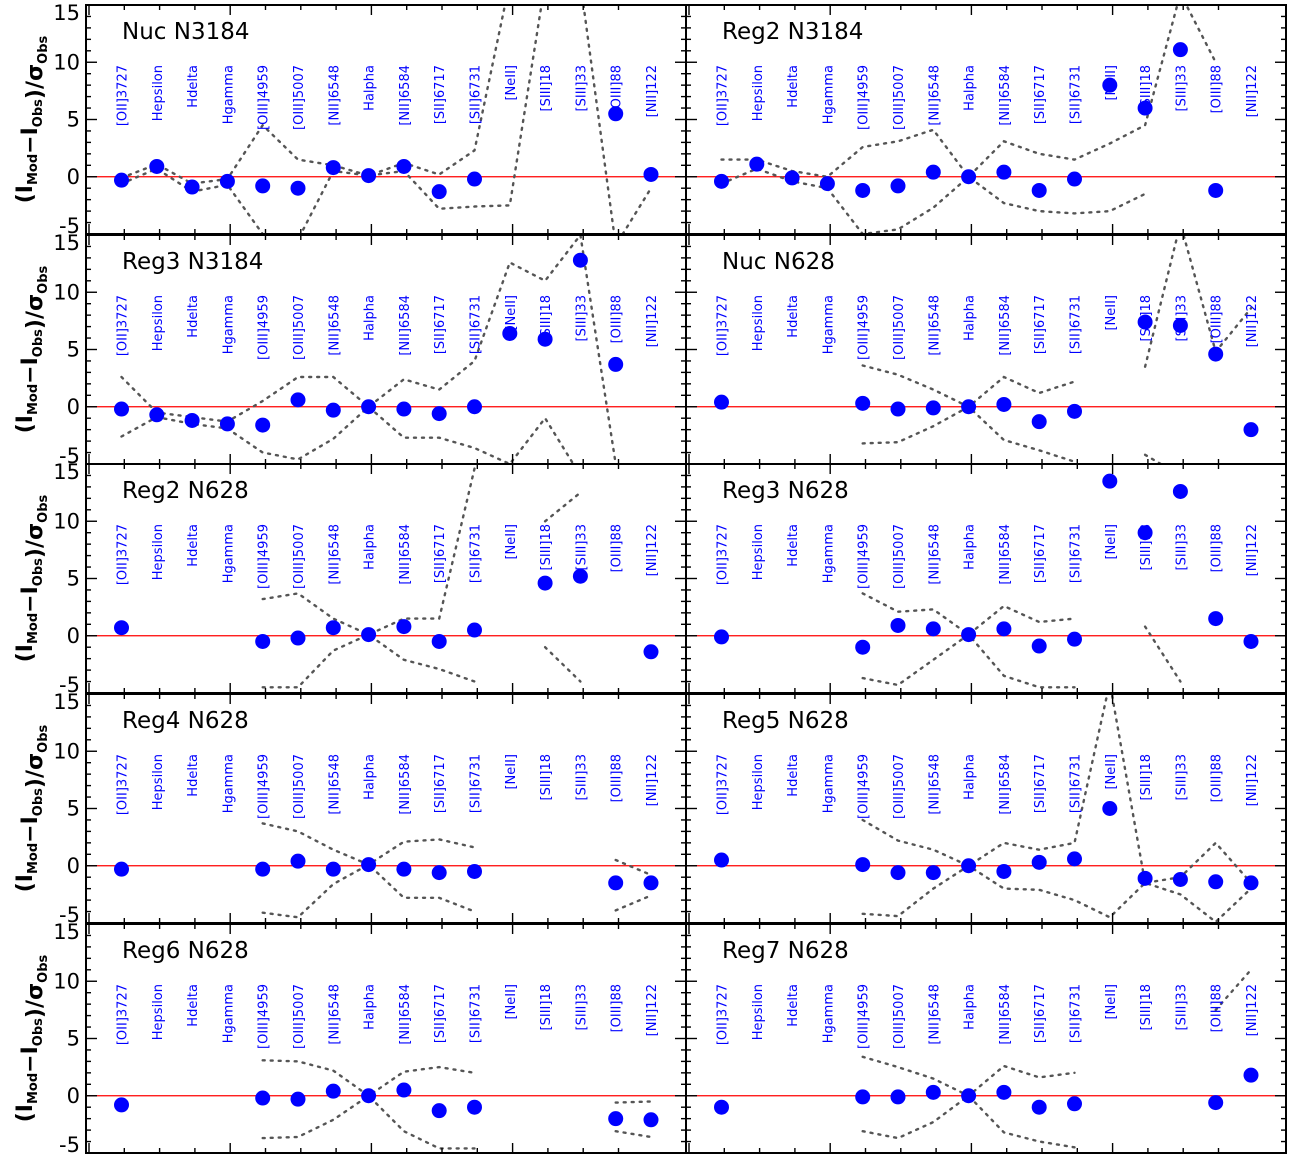 This screenshot has width=1294, height=1157. What do you see at coordinates (66, 243) in the screenshot?
I see `y-tick-label: 15` at bounding box center [66, 243].